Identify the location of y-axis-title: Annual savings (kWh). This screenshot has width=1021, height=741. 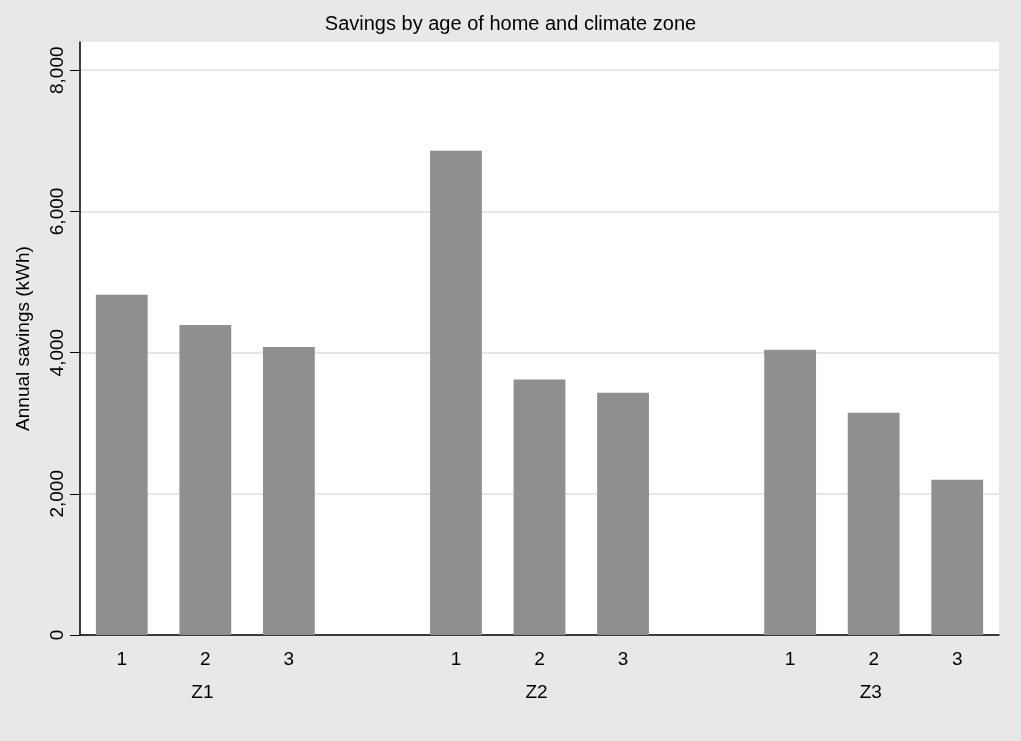
(22, 338).